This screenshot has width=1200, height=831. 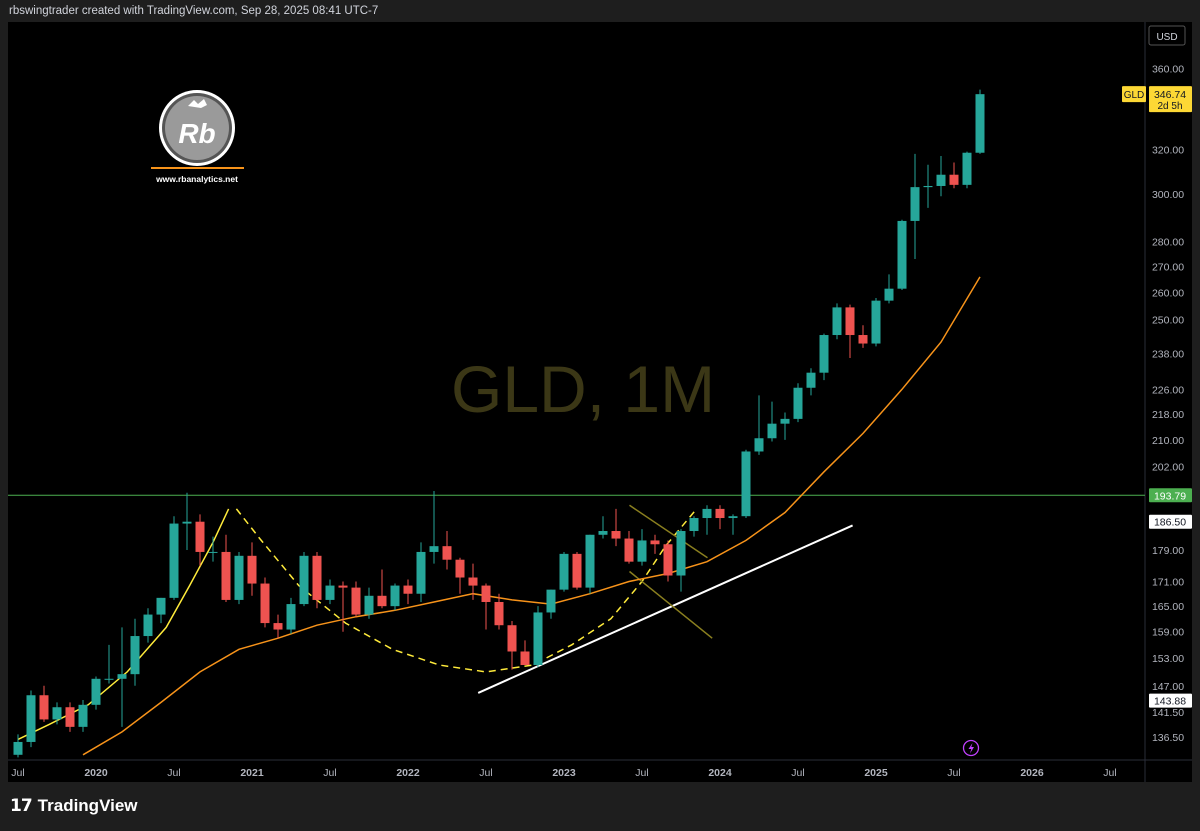 I want to click on price-level-label: 143.88, so click(x=1170, y=702).